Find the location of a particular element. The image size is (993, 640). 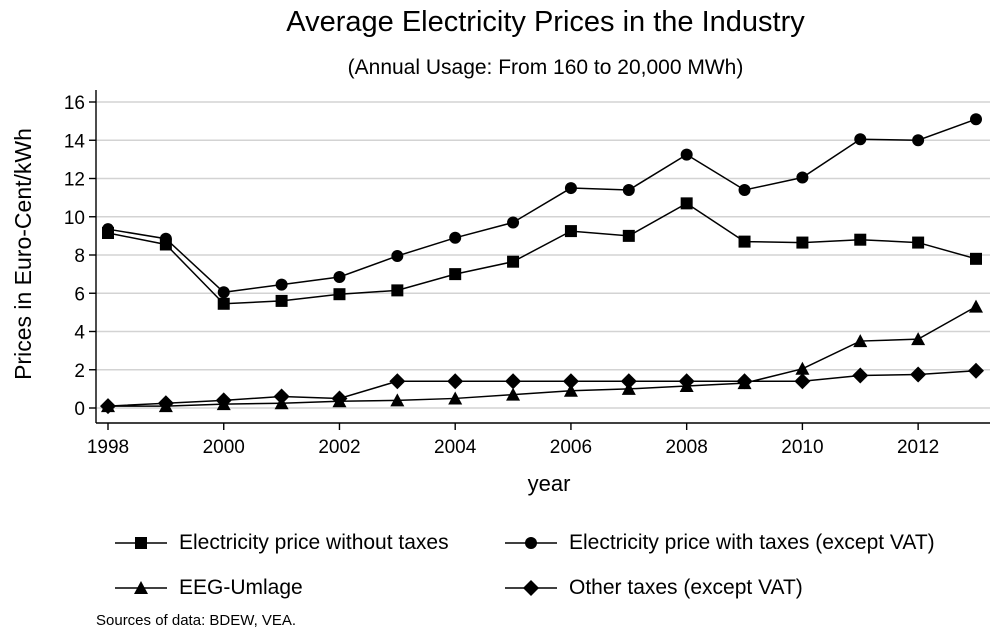

source-note: Sources of data: BDEW, VEA. is located at coordinates (196, 620).